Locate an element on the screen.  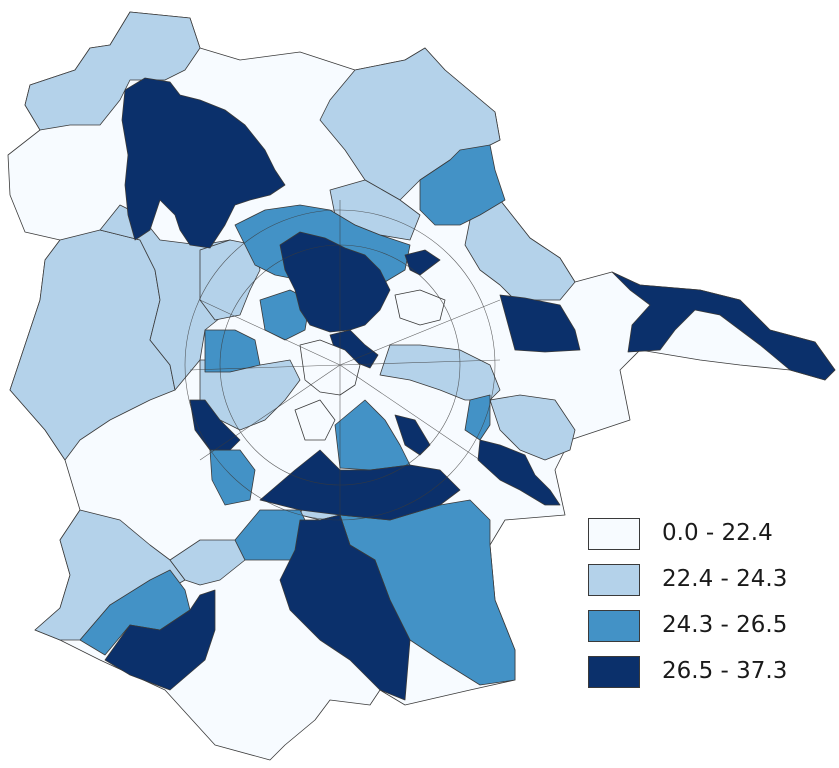
region-west-dark is located at coordinates (215, 425).